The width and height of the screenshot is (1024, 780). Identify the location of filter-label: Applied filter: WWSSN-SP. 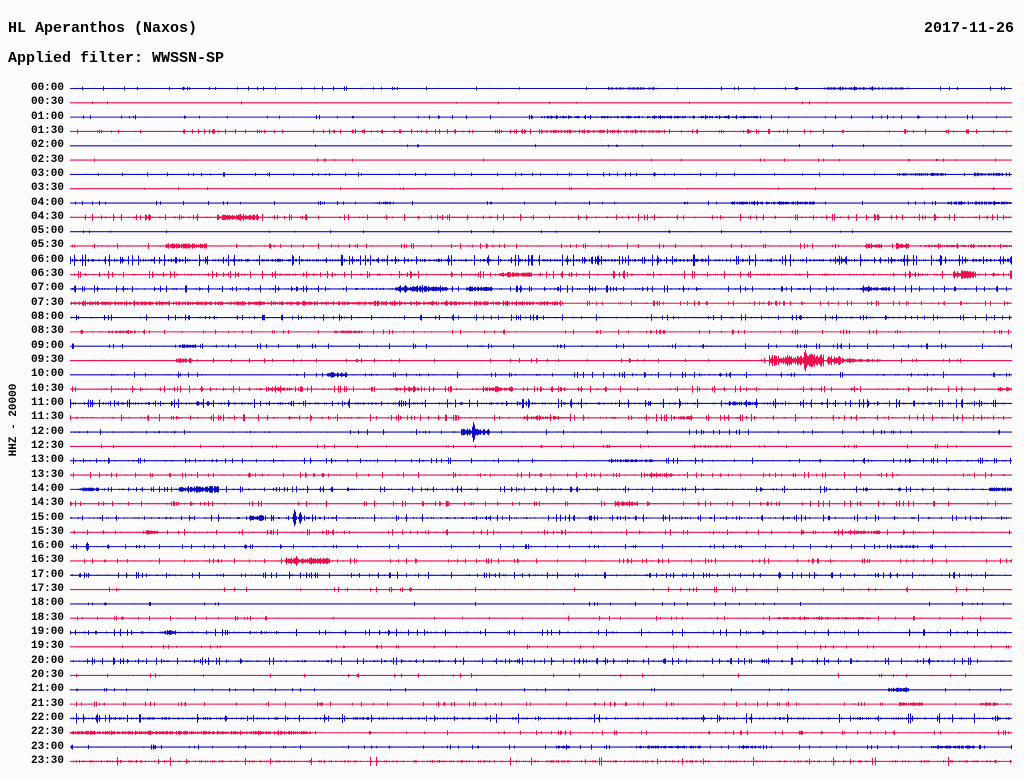
(116, 58).